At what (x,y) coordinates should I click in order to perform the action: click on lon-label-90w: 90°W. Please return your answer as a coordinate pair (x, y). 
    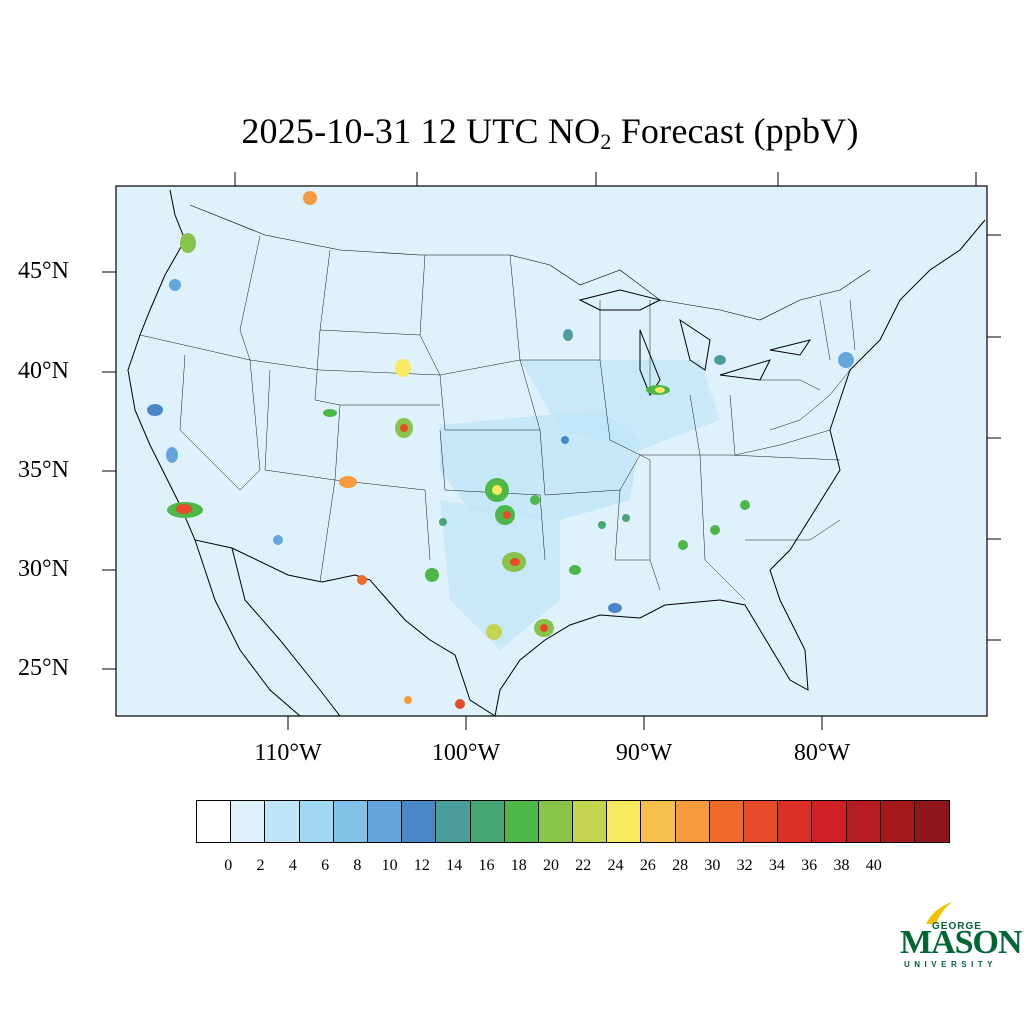
    Looking at the image, I should click on (644, 753).